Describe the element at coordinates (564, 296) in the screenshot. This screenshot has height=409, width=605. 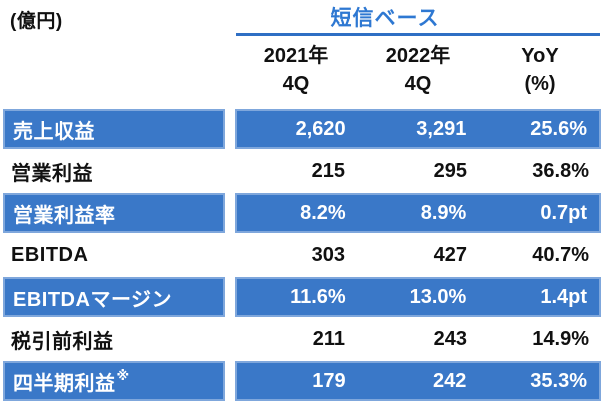
I see `value-yoy: 1.4pt` at that location.